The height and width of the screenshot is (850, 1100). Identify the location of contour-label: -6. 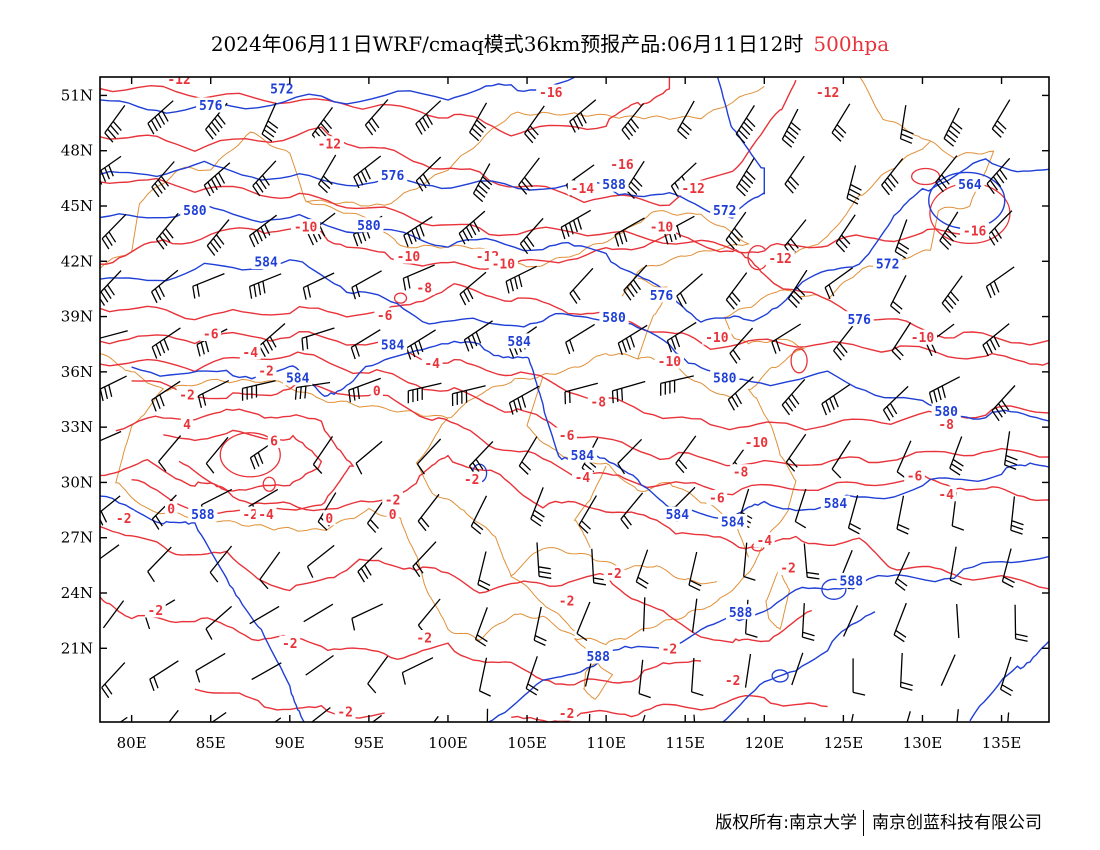
(567, 436).